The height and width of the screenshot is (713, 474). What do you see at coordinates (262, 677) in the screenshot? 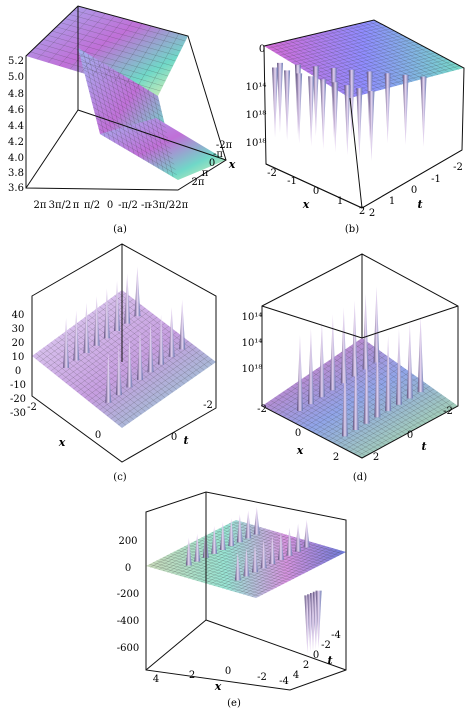
I see `e-x-tick: -2` at bounding box center [262, 677].